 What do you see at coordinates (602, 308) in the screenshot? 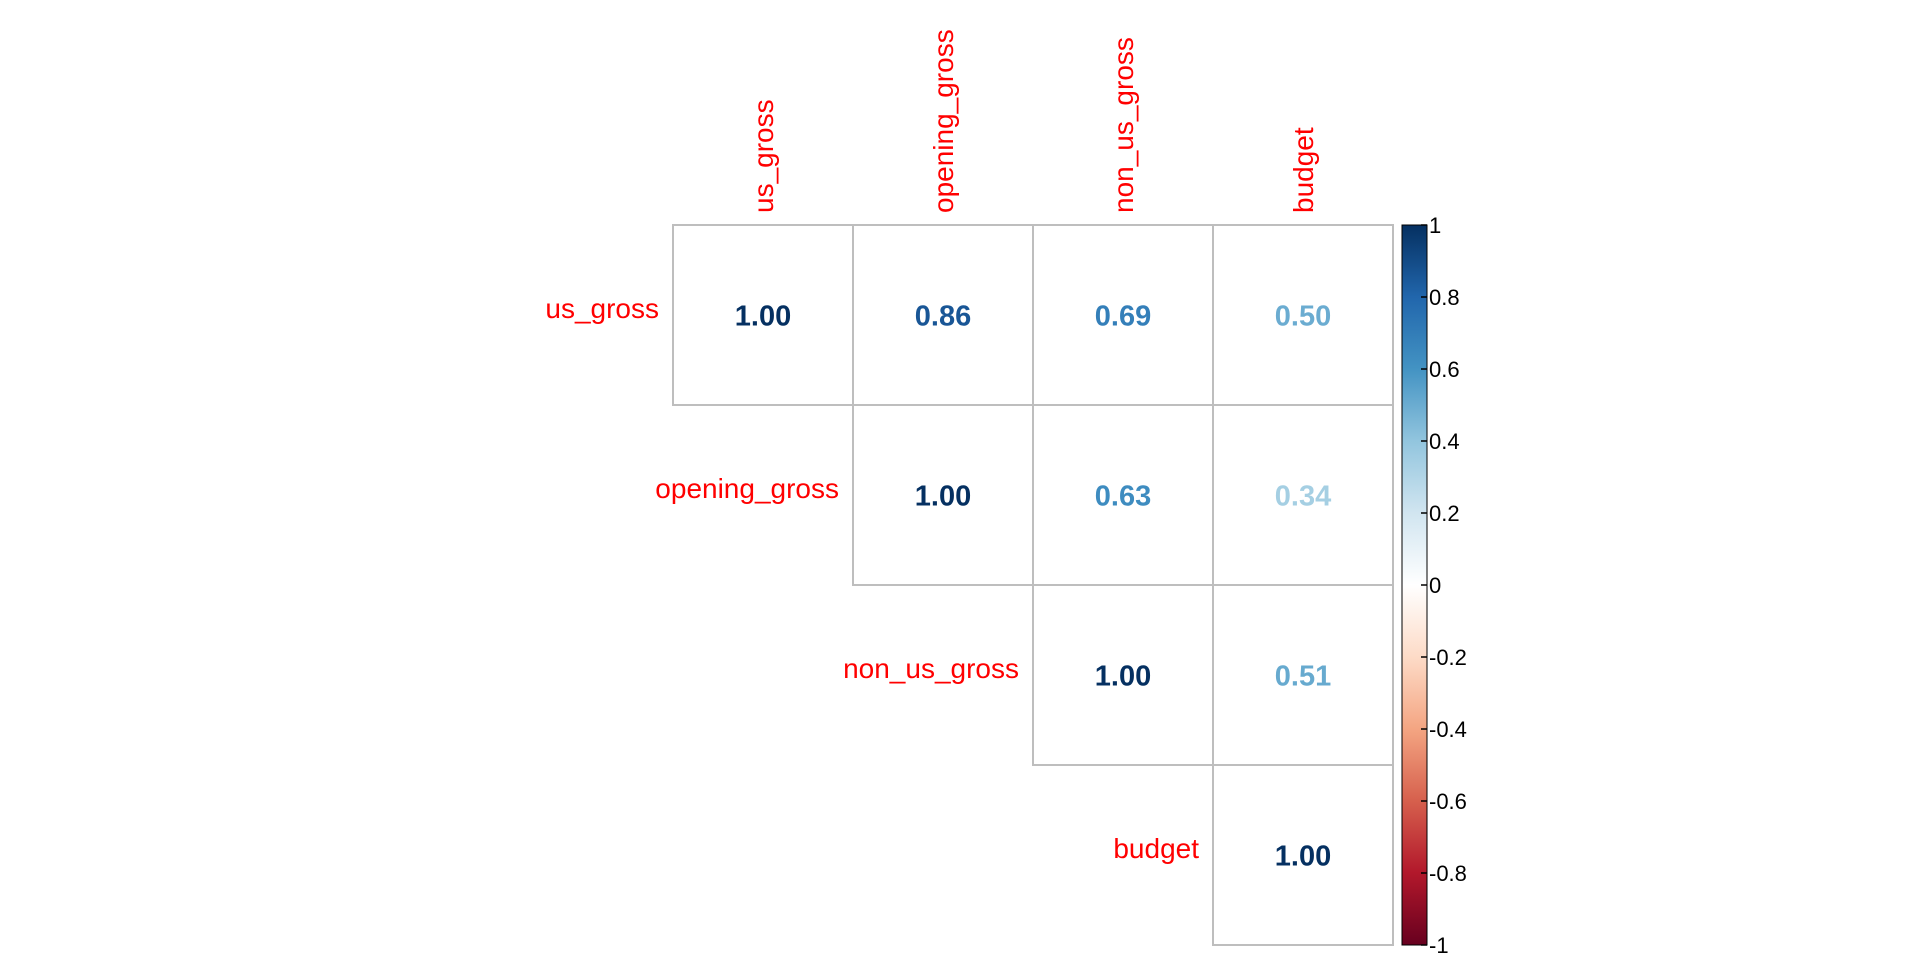
I see `row-label-us_gross: us_gross` at bounding box center [602, 308].